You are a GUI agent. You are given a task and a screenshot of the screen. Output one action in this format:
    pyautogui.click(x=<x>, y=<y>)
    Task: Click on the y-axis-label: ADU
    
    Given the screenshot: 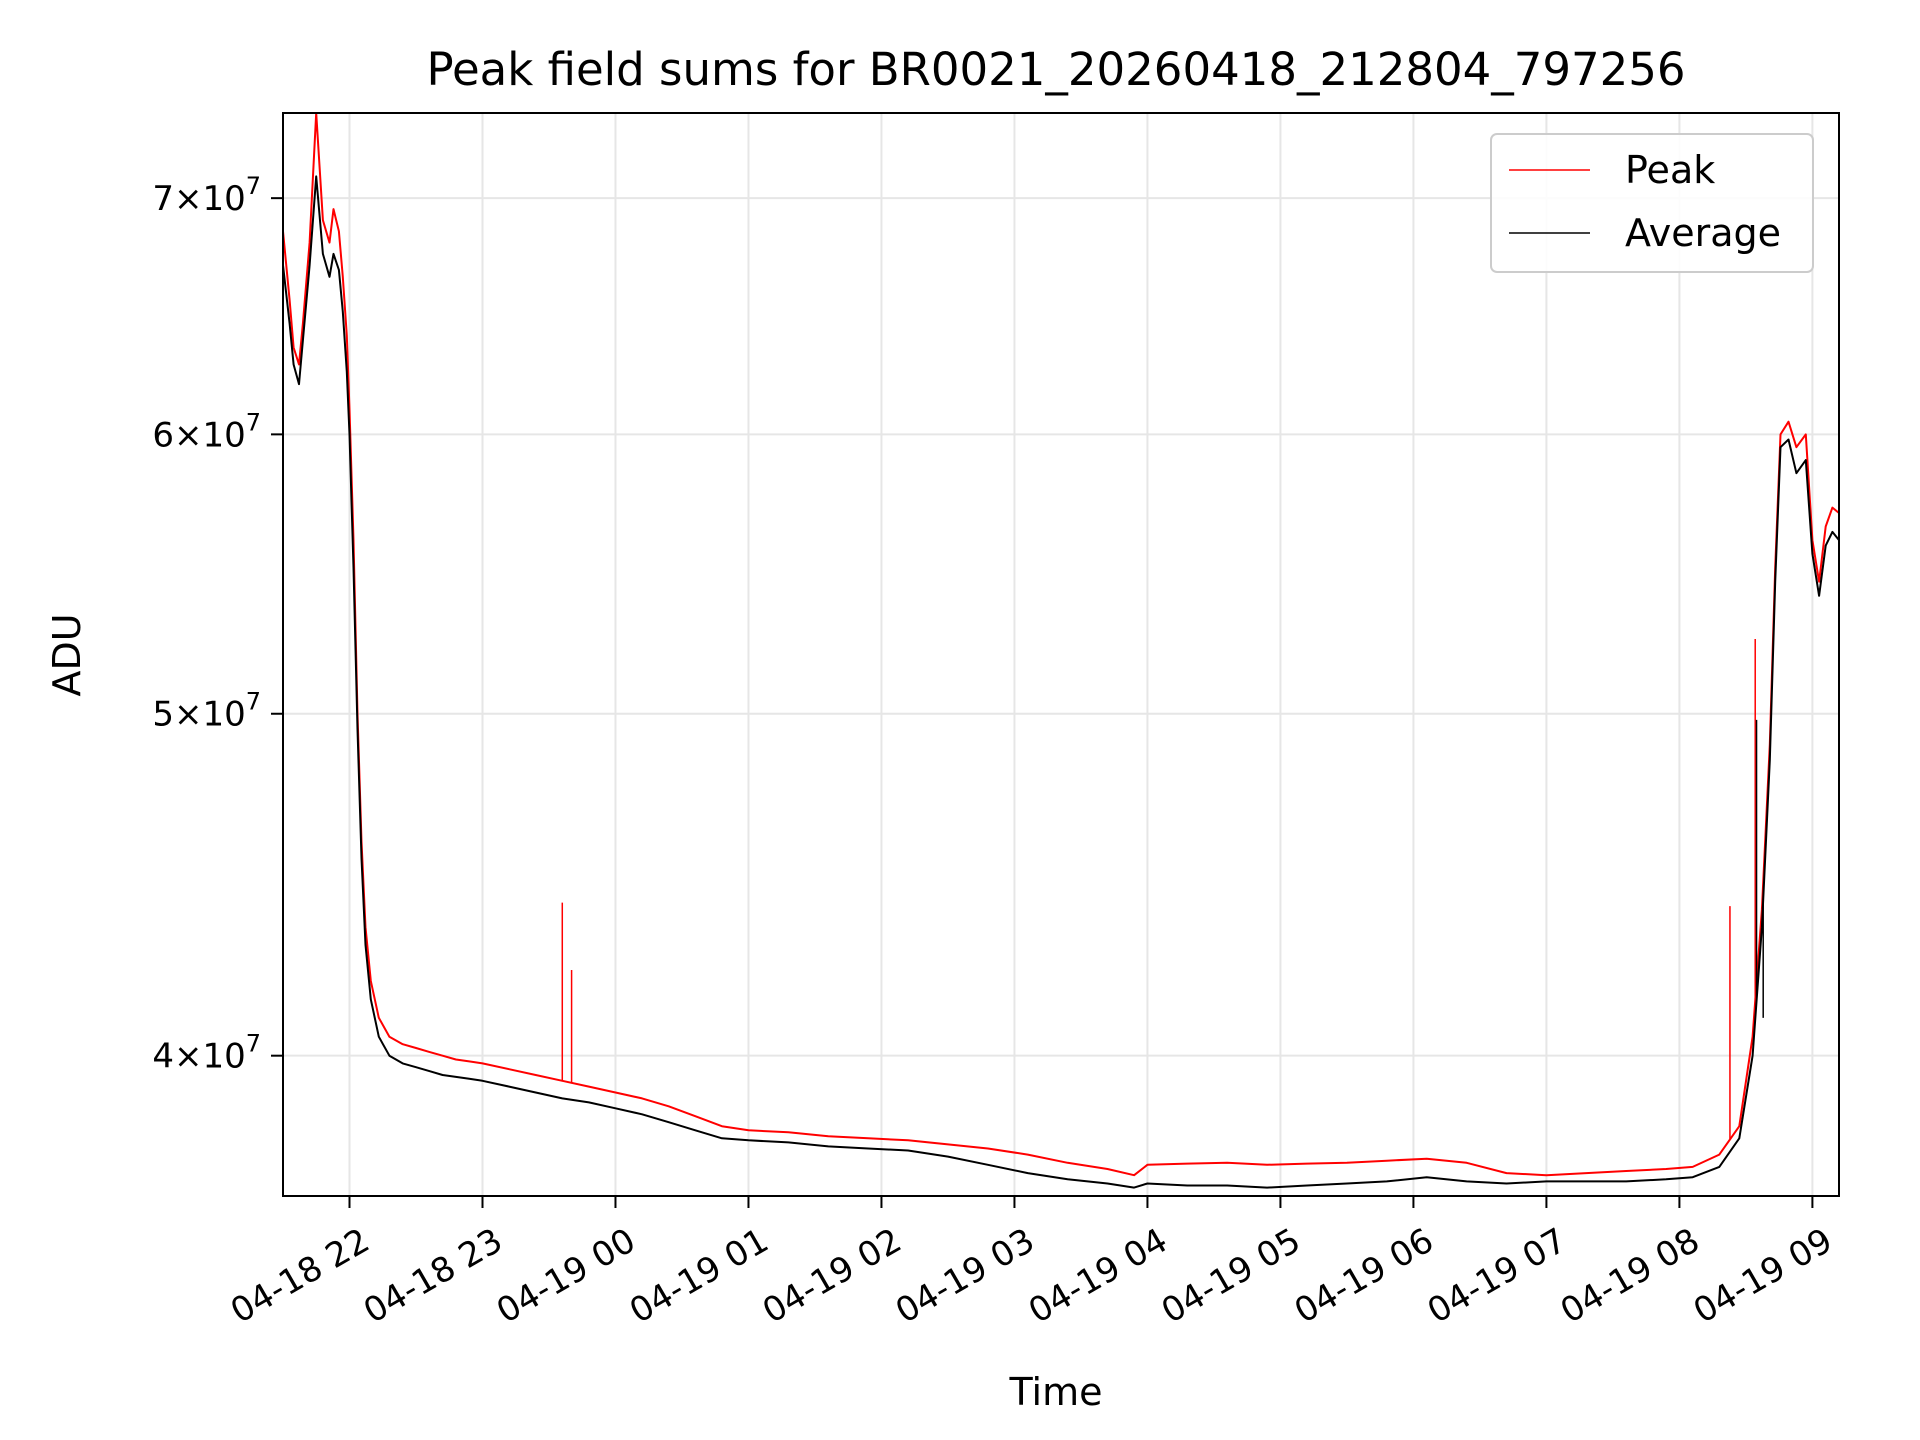 What is the action you would take?
    pyautogui.click(x=67, y=654)
    